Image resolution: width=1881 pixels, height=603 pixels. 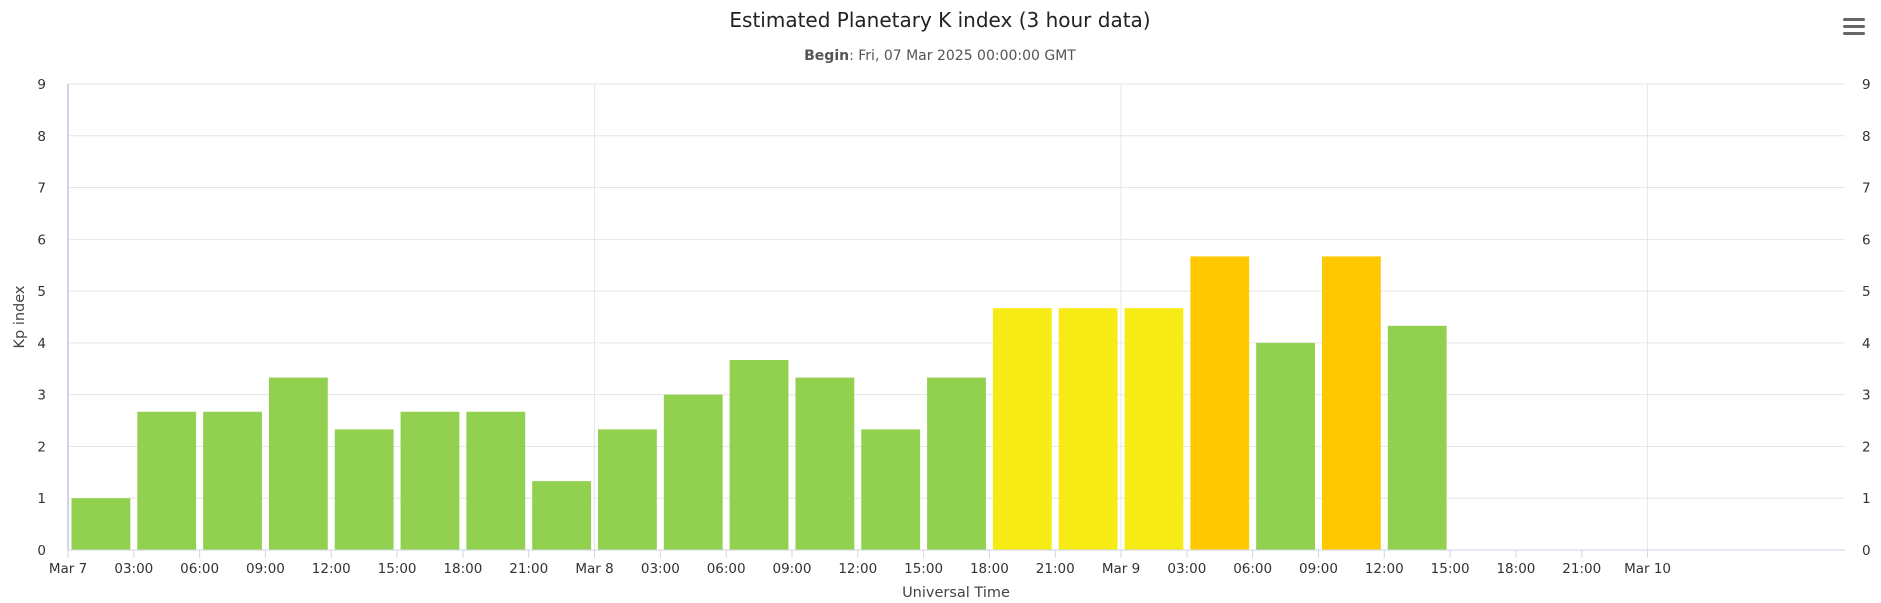 I want to click on y-tick-label-right: 2, so click(x=1866, y=447).